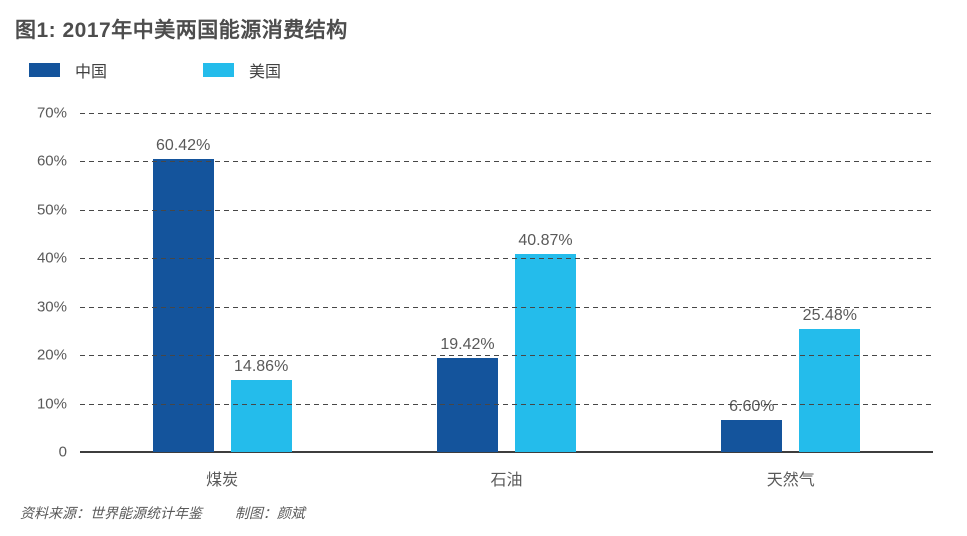  What do you see at coordinates (183, 146) in the screenshot?
I see `value-label-china-coal: 60.42%` at bounding box center [183, 146].